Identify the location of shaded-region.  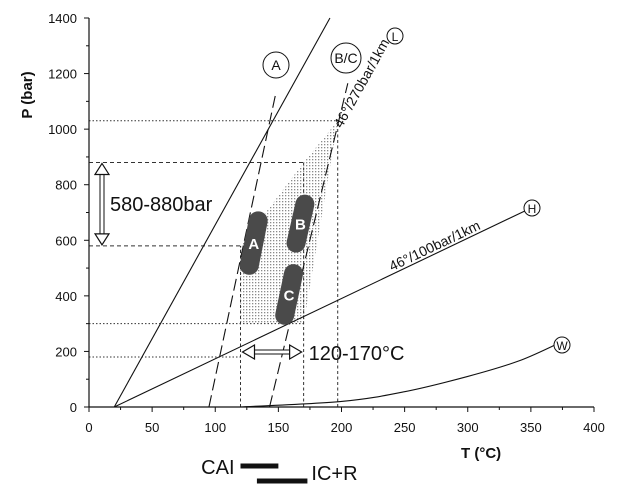
(289, 222).